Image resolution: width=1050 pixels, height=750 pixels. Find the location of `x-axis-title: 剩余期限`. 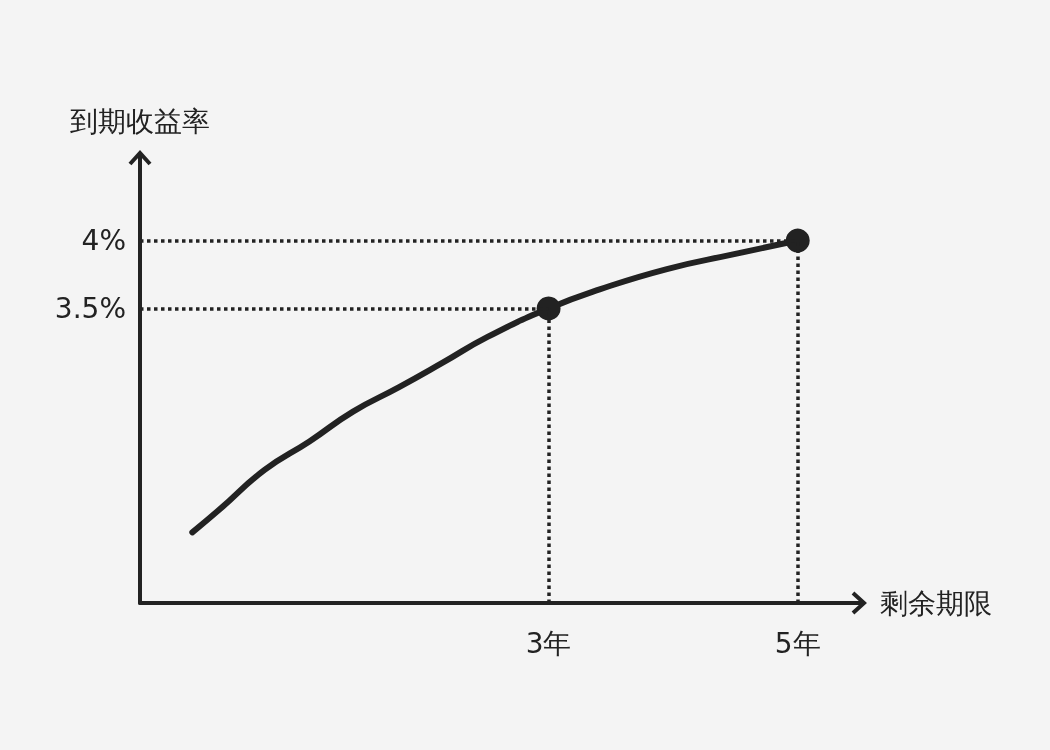

x-axis-title: 剩余期限 is located at coordinates (936, 603).